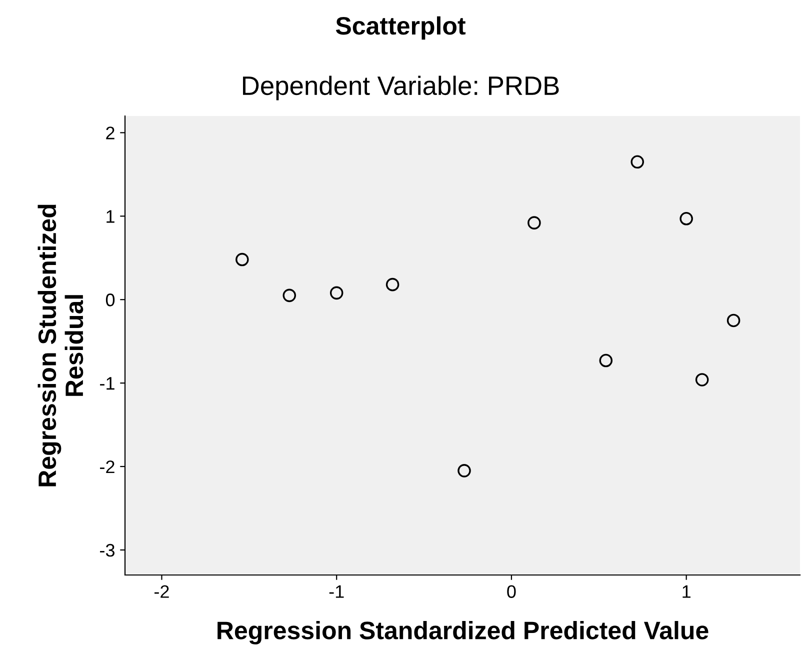 This screenshot has width=801, height=667. I want to click on y-tick-label: 0, so click(110, 300).